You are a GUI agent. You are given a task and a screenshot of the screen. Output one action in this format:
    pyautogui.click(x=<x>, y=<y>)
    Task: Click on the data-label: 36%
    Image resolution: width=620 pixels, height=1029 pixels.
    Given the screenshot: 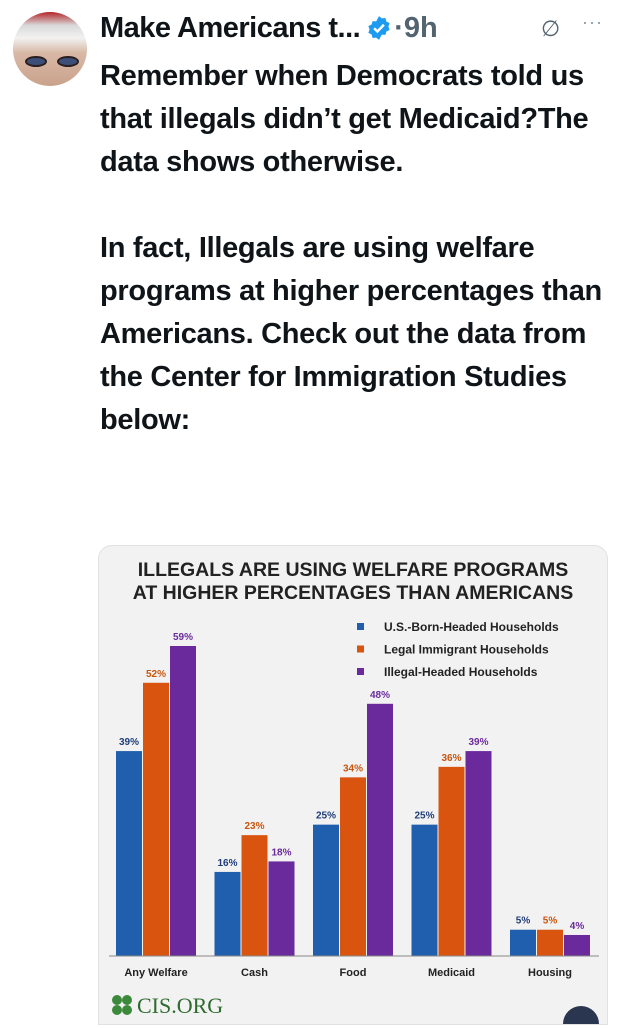 What is the action you would take?
    pyautogui.click(x=451, y=758)
    